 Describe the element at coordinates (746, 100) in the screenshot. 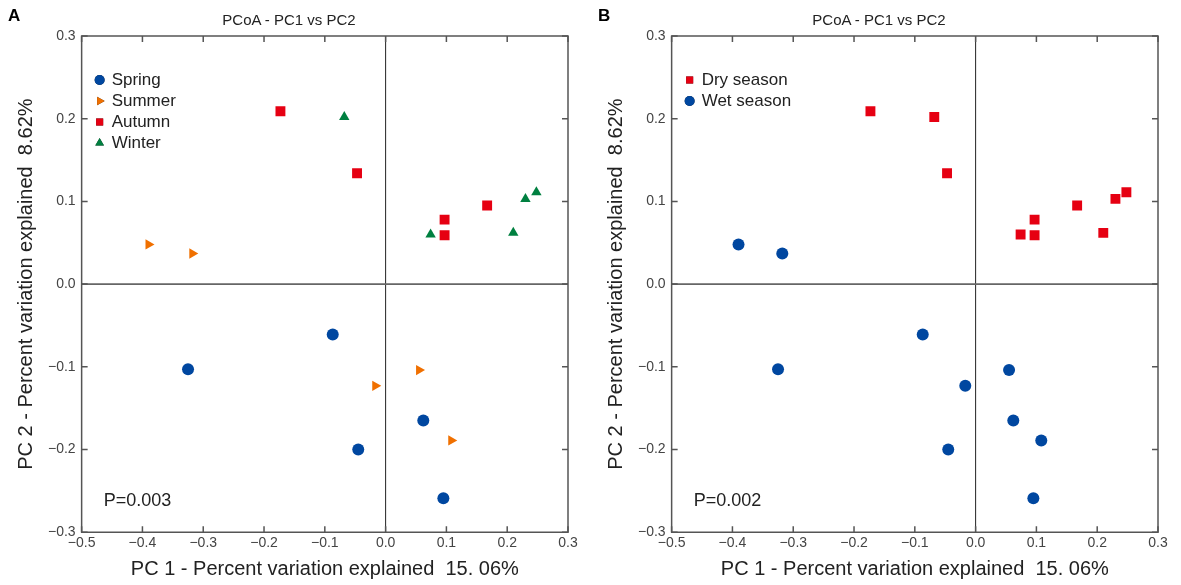

I see `legend-label: Wet season` at that location.